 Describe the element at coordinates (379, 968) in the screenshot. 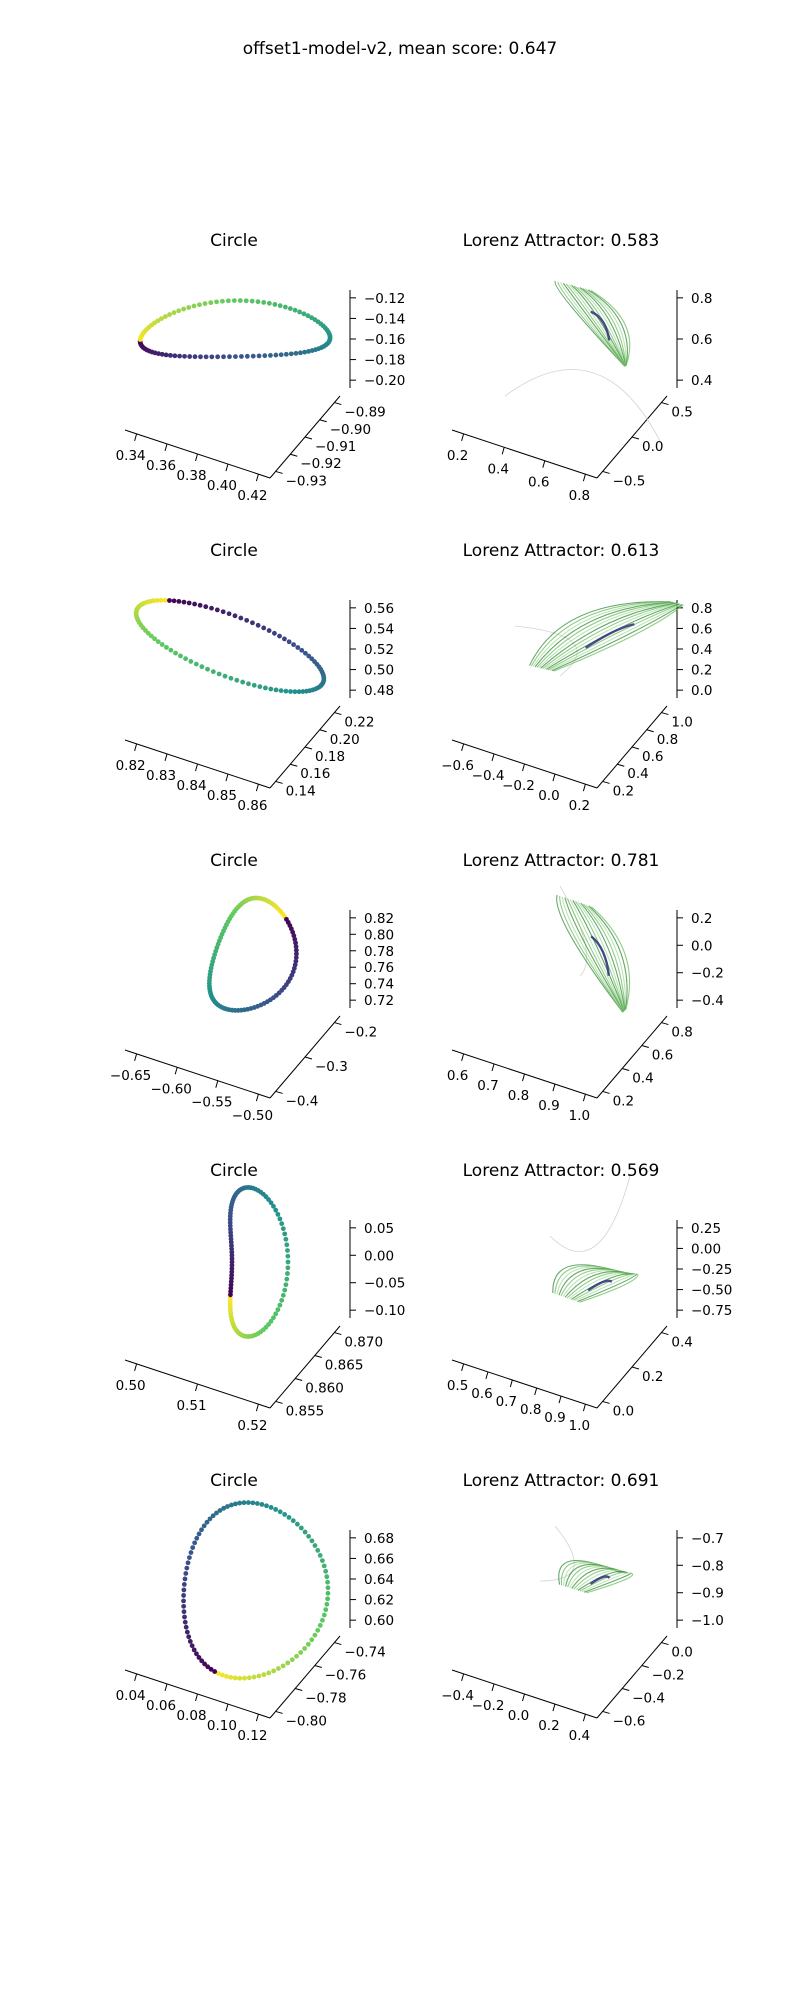

I see `z-tick-label: 0.76` at that location.